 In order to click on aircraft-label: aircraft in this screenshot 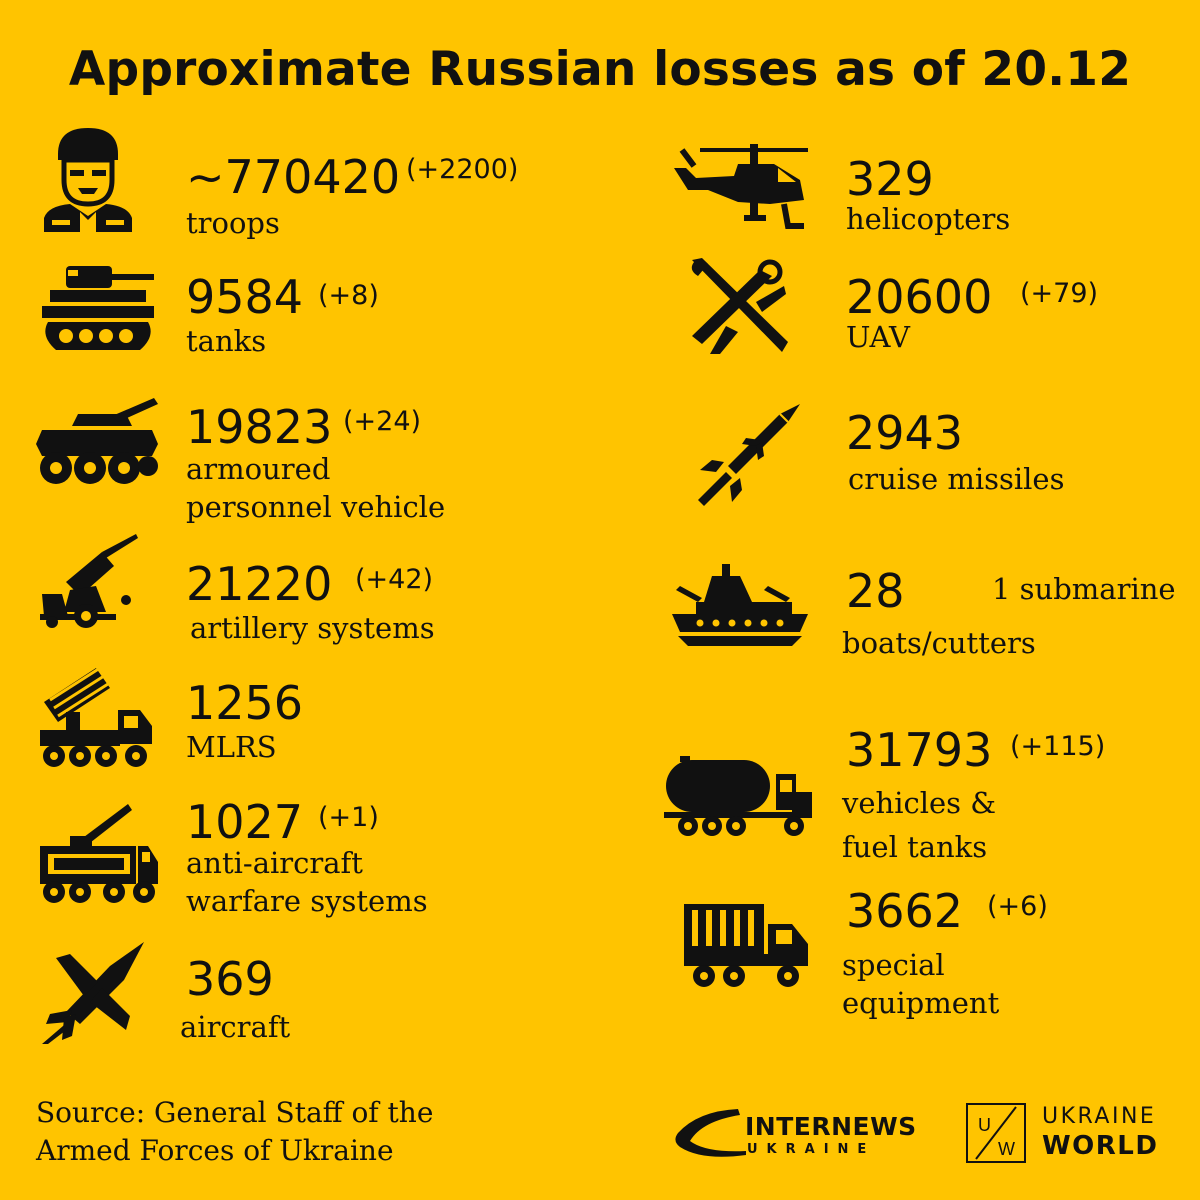, I will do `click(235, 1027)`.